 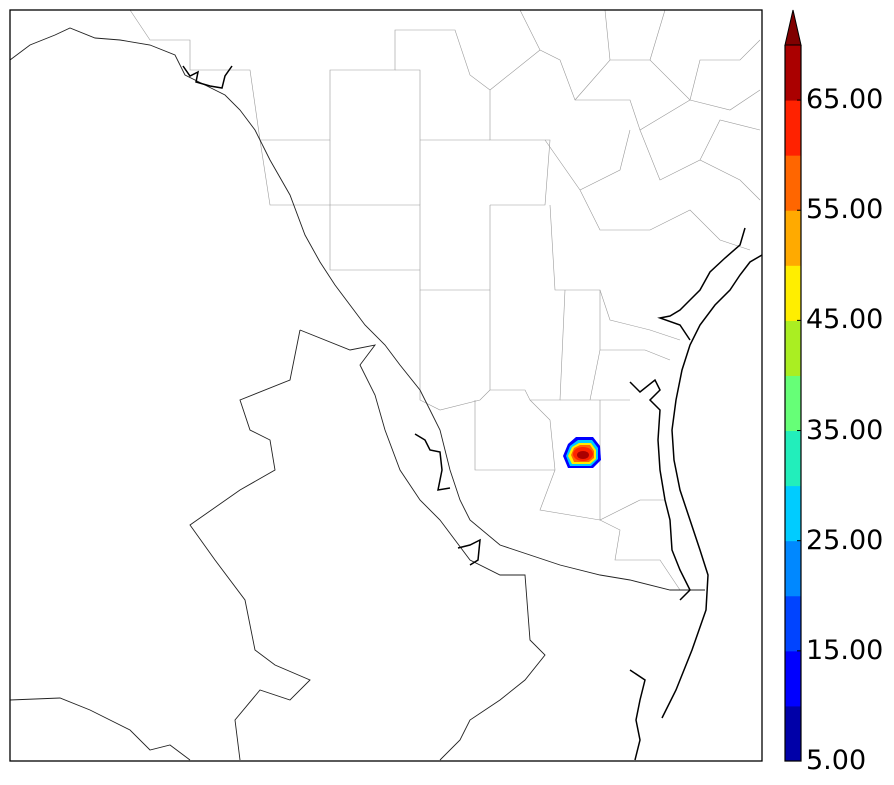 What do you see at coordinates (845, 320) in the screenshot?
I see `colorbar-tick-label: 45.00` at bounding box center [845, 320].